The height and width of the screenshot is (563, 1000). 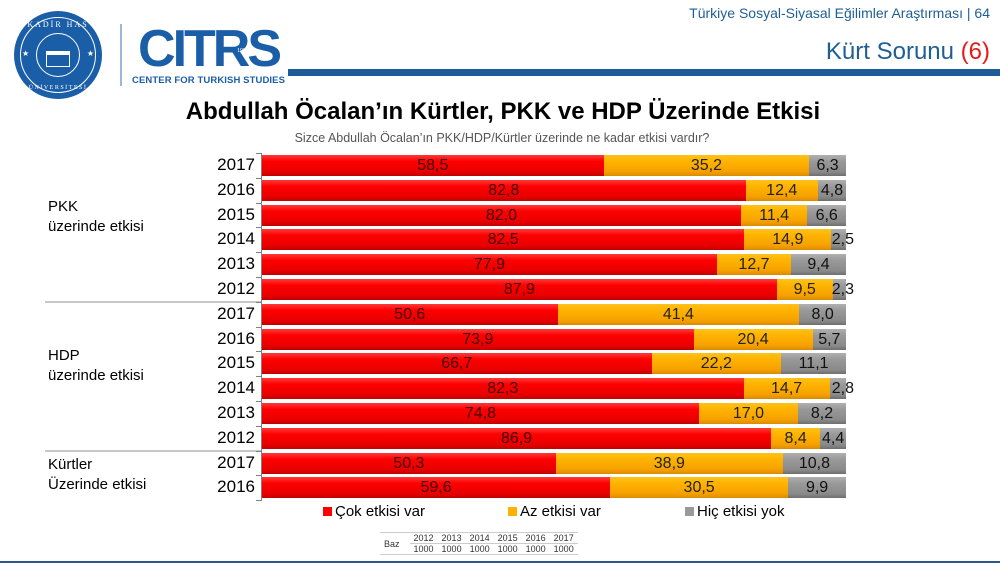 I want to click on segment-cok-etkisi-var: 82,8, so click(x=504, y=190).